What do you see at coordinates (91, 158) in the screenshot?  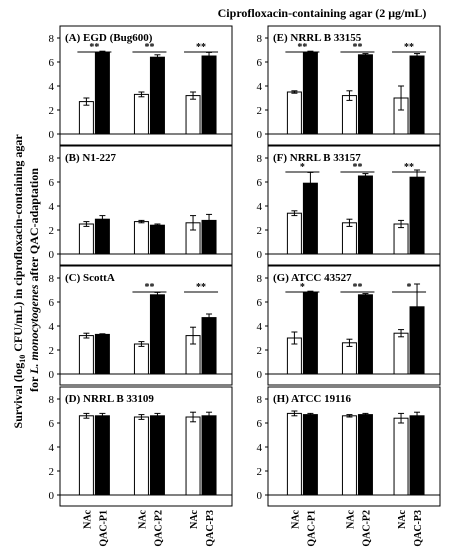 I see `panel-title: (B) N1-227` at bounding box center [91, 158].